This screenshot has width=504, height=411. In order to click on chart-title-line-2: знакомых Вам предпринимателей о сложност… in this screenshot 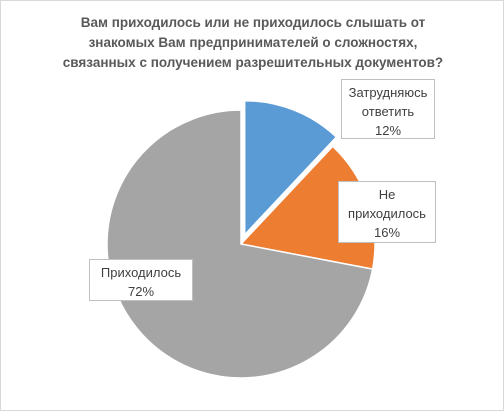, I will do `click(253, 42)`.